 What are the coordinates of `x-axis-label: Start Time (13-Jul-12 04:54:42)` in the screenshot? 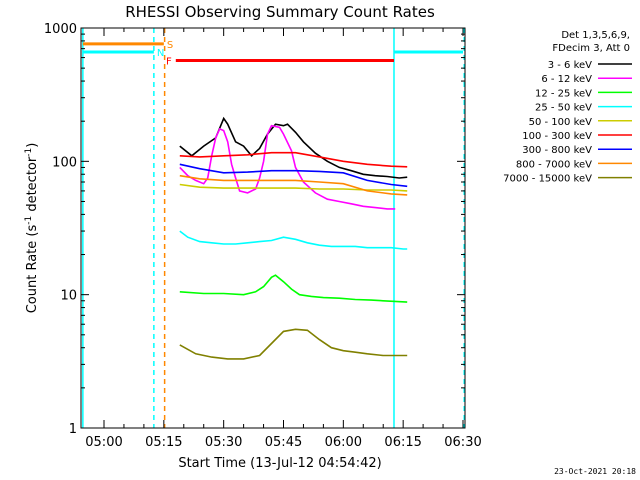 It's located at (279, 463).